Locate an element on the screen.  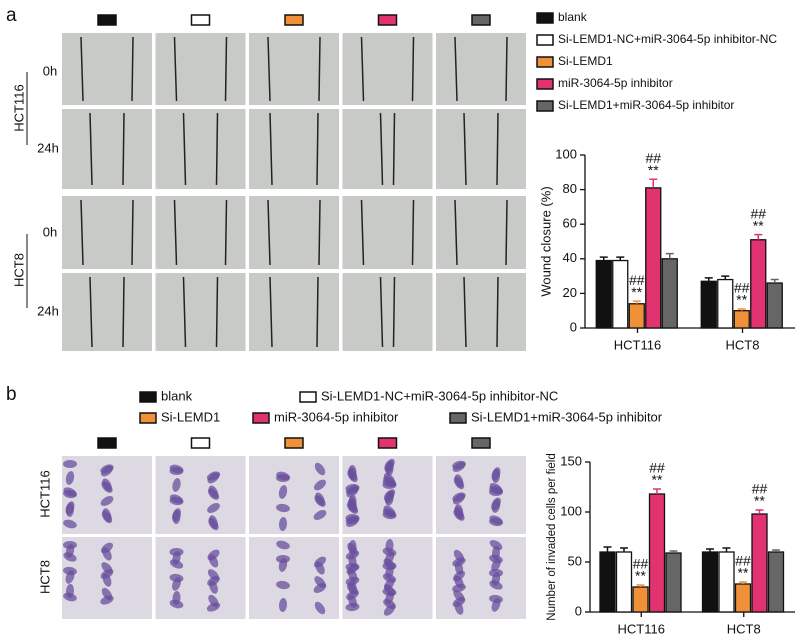
legend-label: Si-LEMD1+miR-3064-5p inhibitor is located at coordinates (646, 105).